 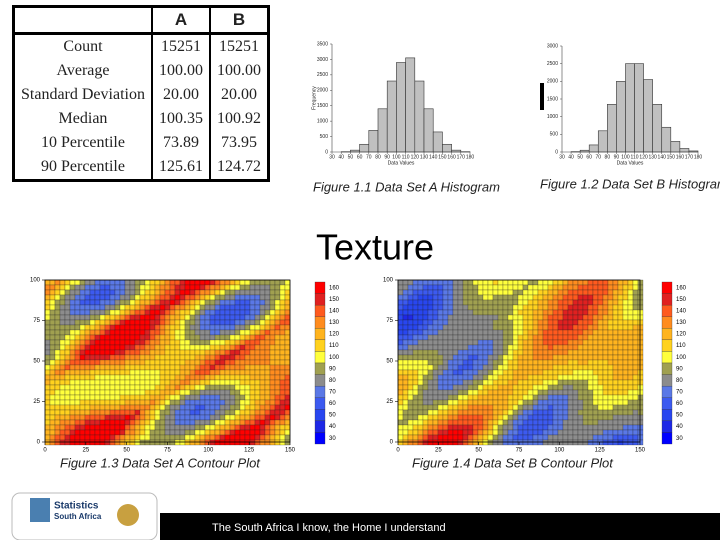 I want to click on x-tick-label: 170, so click(x=689, y=157).